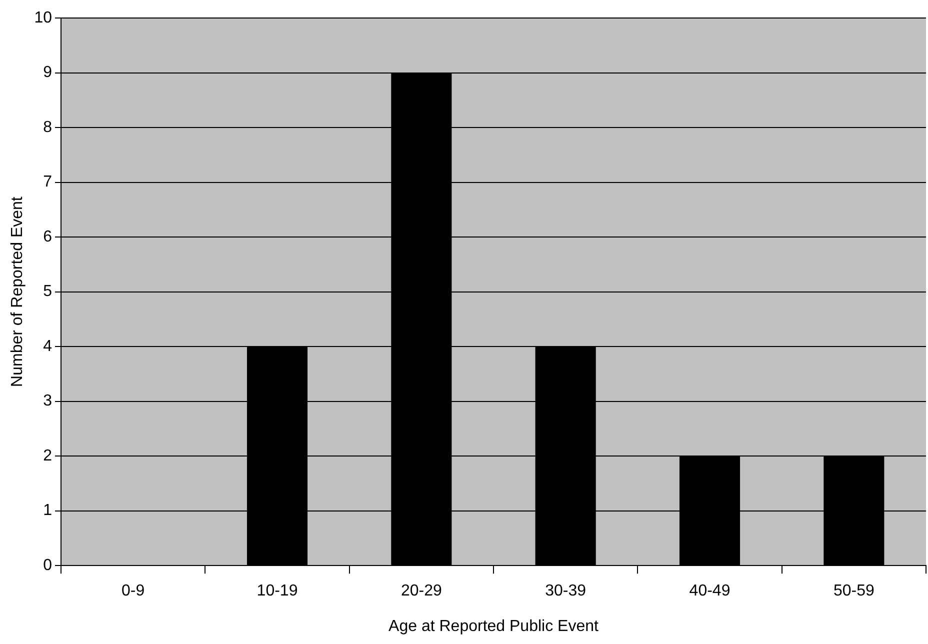  What do you see at coordinates (43, 17) in the screenshot?
I see `y-tick-label: 10` at bounding box center [43, 17].